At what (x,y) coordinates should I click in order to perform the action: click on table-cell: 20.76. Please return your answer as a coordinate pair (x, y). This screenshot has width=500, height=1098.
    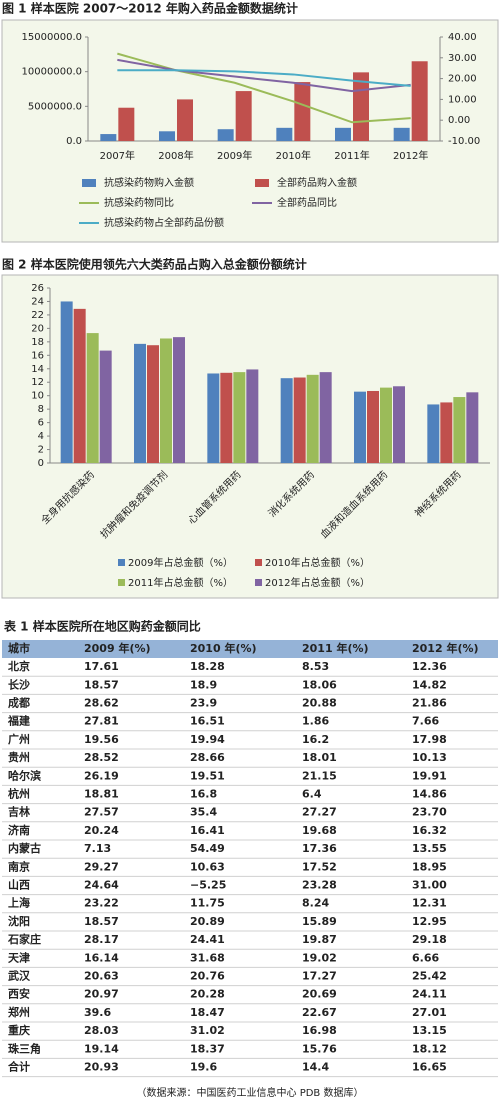
    Looking at the image, I should click on (207, 976).